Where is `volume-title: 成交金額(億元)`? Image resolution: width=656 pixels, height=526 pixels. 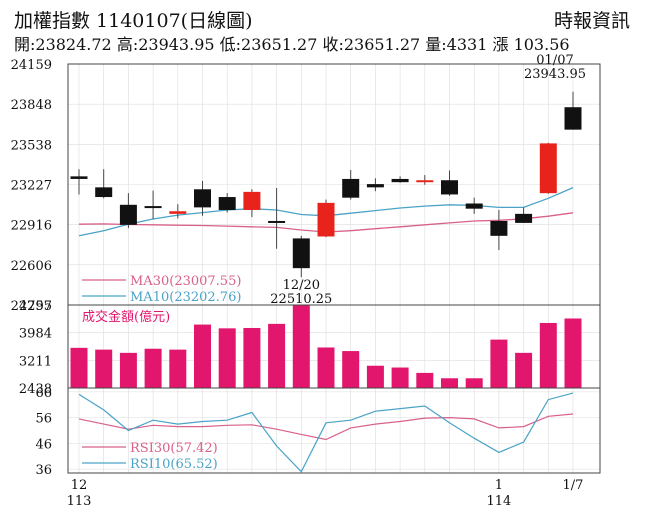
volume-title: 成交金額(億元) is located at coordinates (126, 317).